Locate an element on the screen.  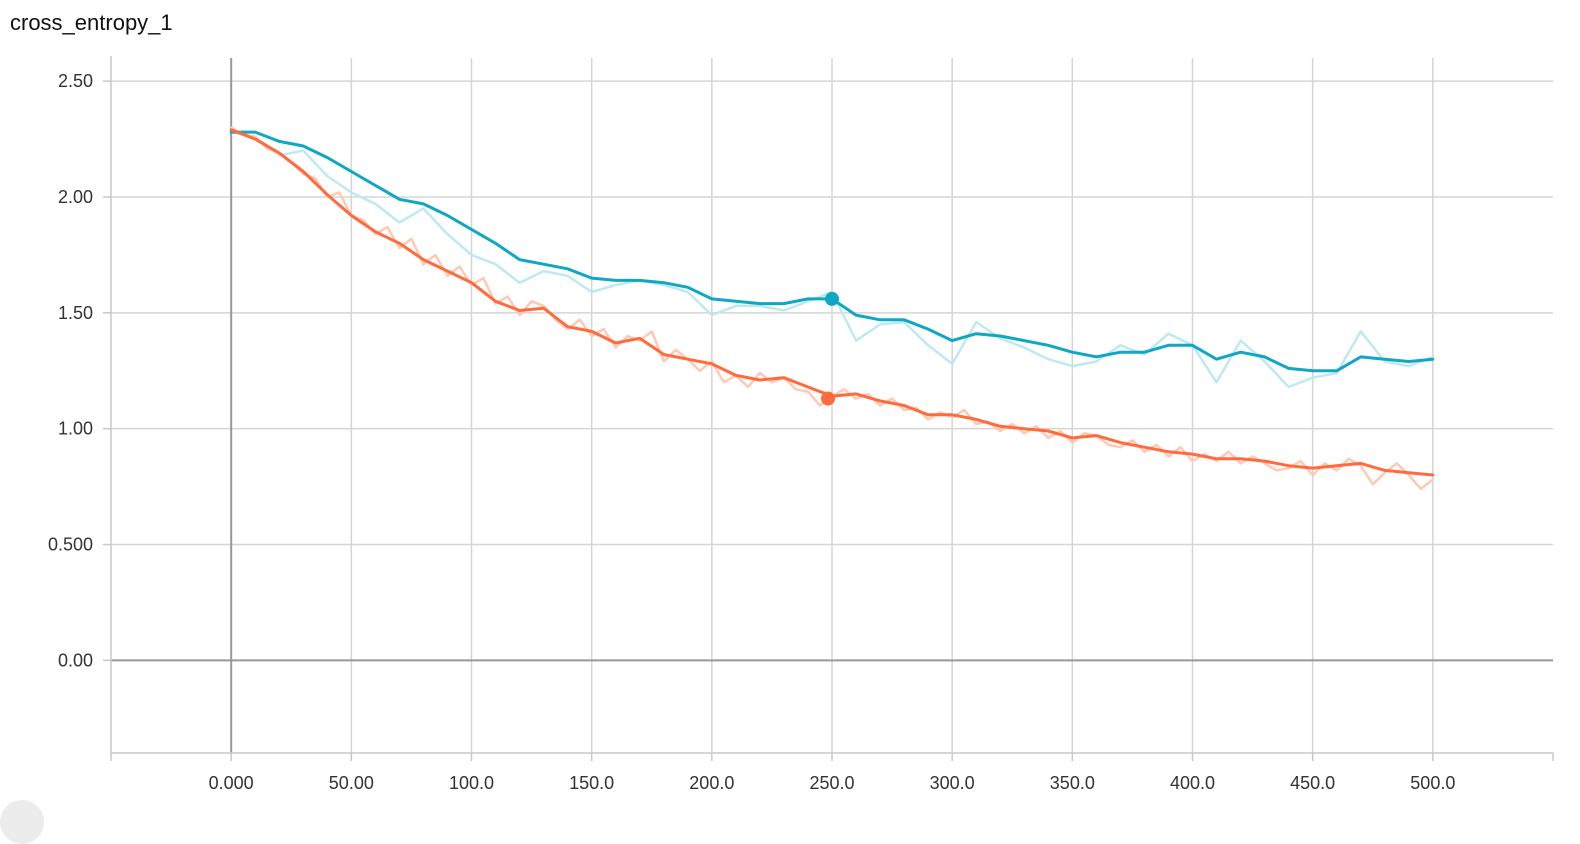
y-tick-label: 2.00 is located at coordinates (75, 197).